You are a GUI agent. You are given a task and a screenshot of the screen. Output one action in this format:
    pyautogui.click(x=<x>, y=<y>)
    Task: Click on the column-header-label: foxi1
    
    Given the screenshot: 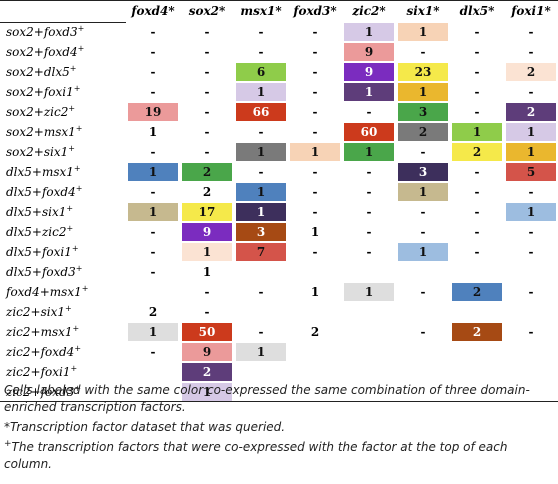 What is the action you would take?
    pyautogui.click(x=528, y=11)
    